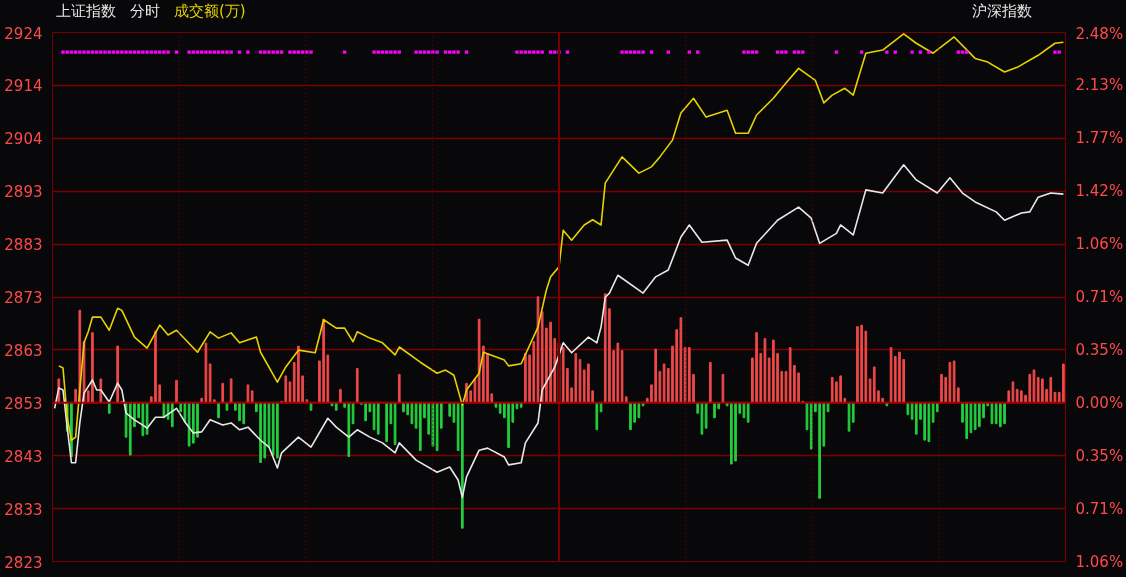 This screenshot has height=581, width=1126. What do you see at coordinates (86, 11) in the screenshot?
I see `chart-title: 上证指数` at bounding box center [86, 11].